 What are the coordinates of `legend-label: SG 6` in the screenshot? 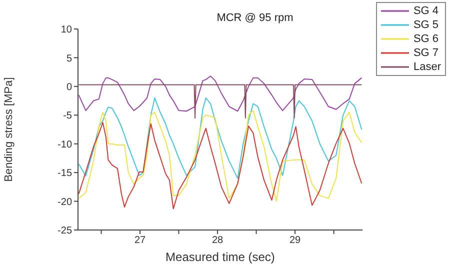 It's located at (426, 39).